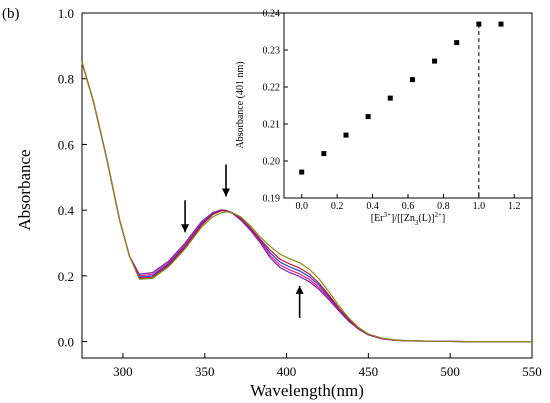 This screenshot has height=403, width=550. Describe the element at coordinates (337, 206) in the screenshot. I see `inset-x-tick-label: 0.2` at that location.